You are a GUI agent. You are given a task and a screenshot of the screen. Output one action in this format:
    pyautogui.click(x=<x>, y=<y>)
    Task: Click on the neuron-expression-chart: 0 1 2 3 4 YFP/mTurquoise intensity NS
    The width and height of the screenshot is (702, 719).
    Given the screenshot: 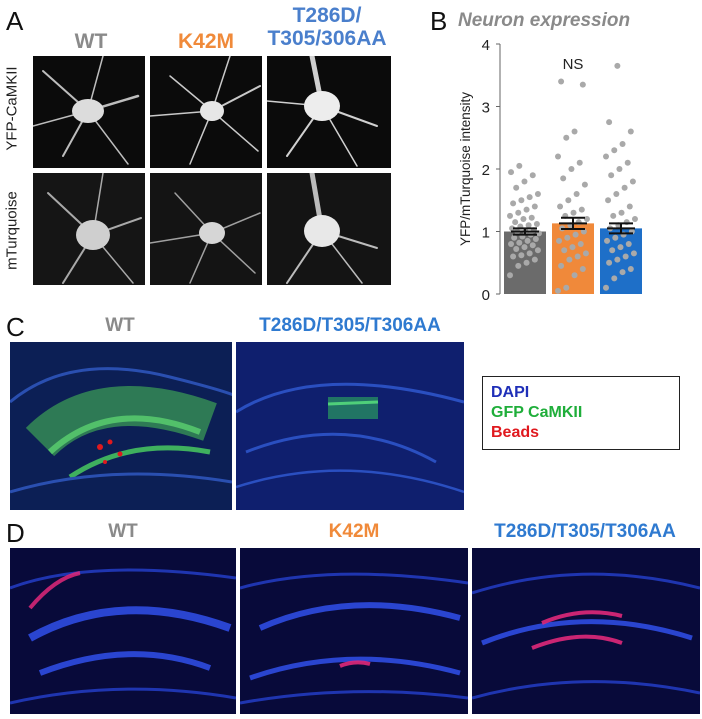 What is the action you would take?
    pyautogui.click(x=550, y=170)
    